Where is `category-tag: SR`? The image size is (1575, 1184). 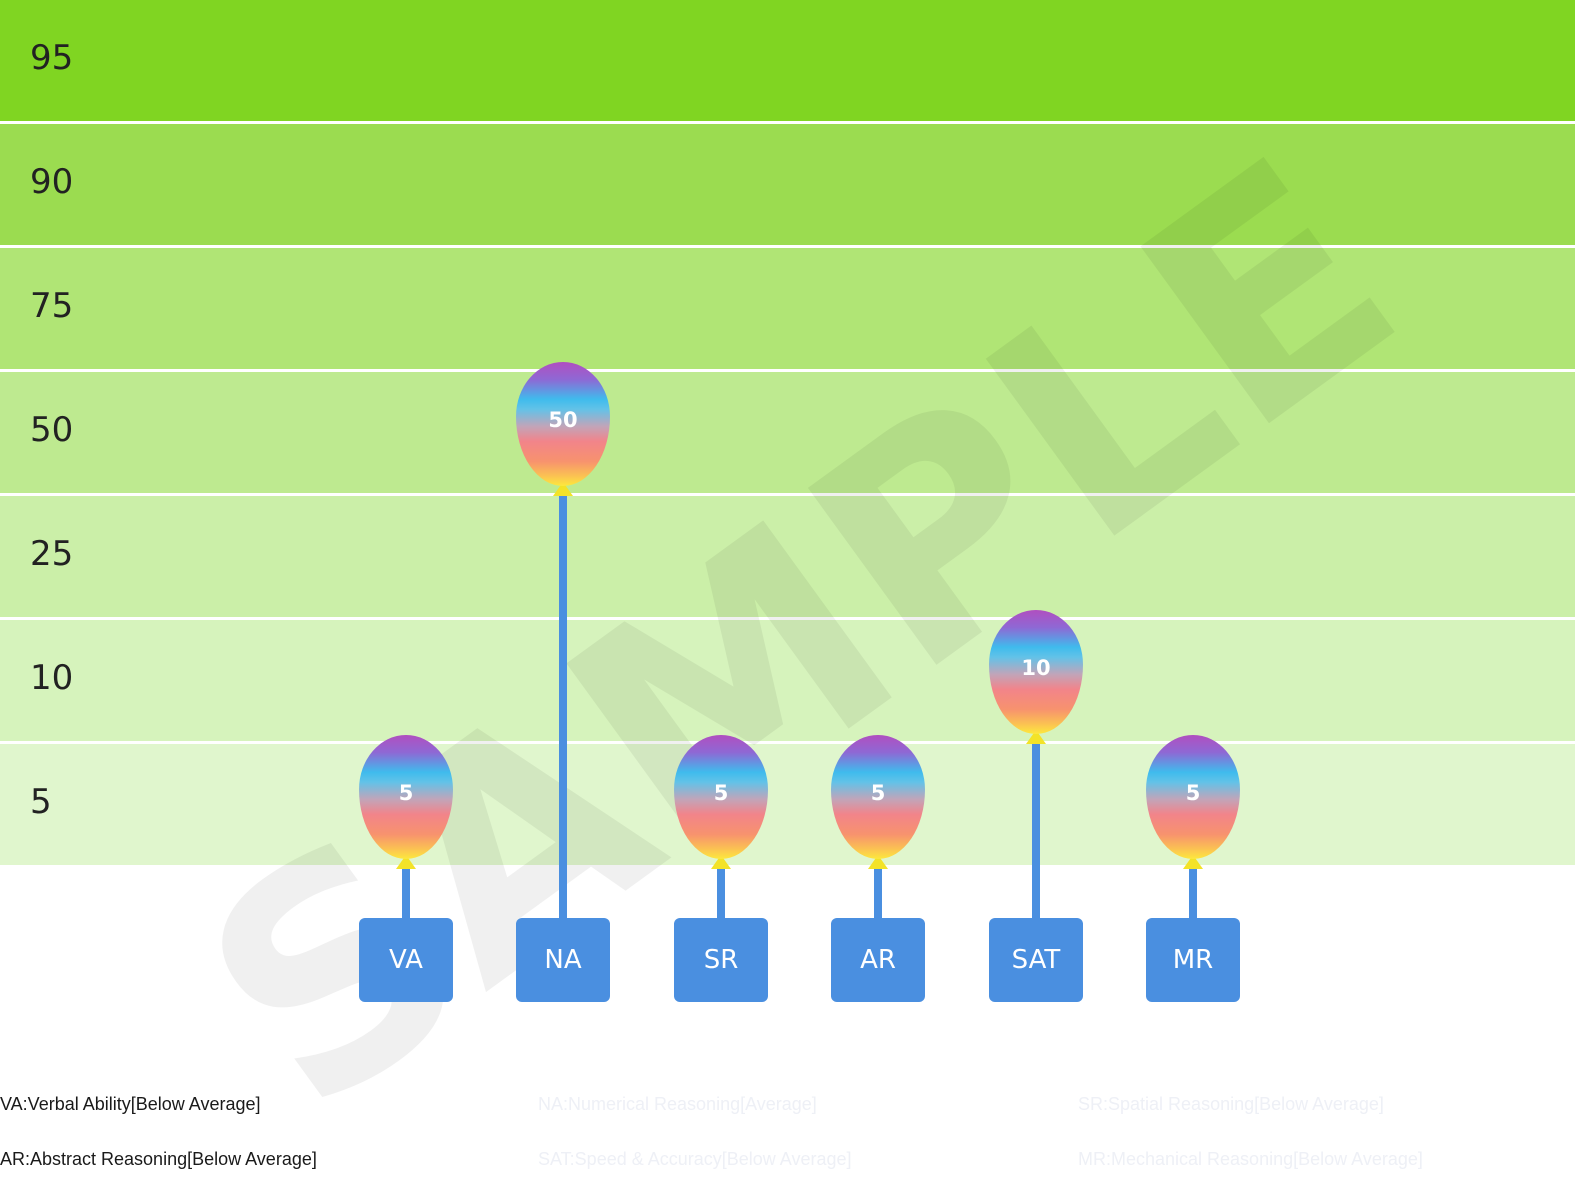 category-tag: SR is located at coordinates (721, 960).